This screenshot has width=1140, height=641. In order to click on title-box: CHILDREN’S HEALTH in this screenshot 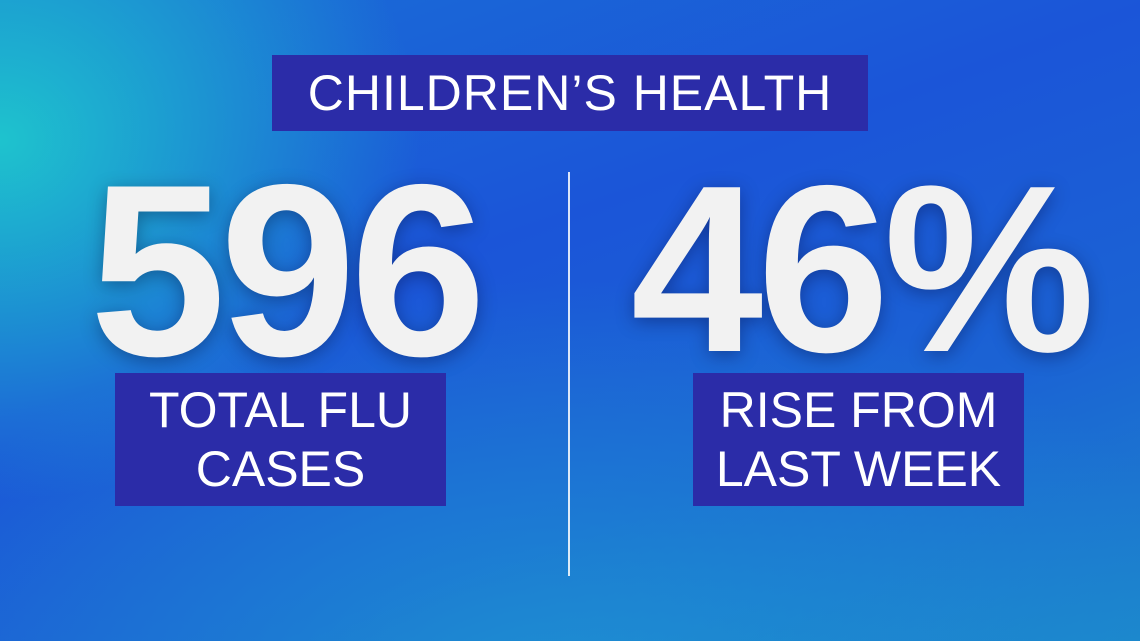, I will do `click(570, 93)`.